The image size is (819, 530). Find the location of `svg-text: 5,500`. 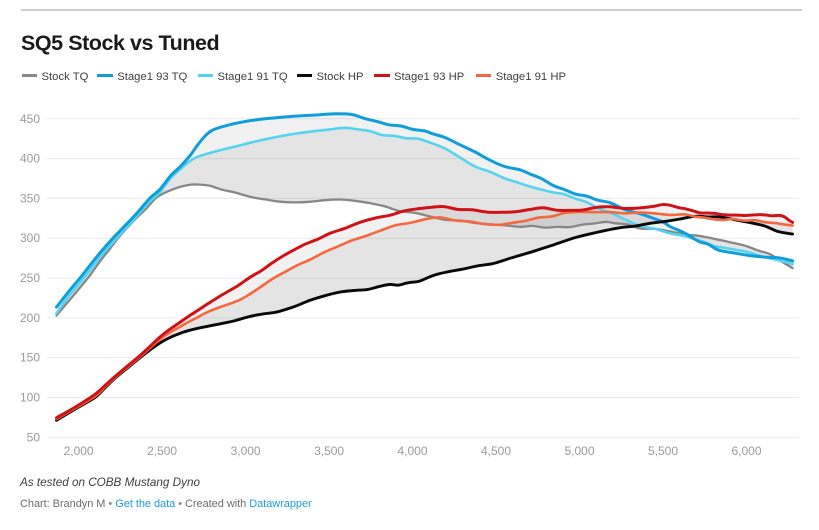

svg-text: 5,500 is located at coordinates (663, 451).